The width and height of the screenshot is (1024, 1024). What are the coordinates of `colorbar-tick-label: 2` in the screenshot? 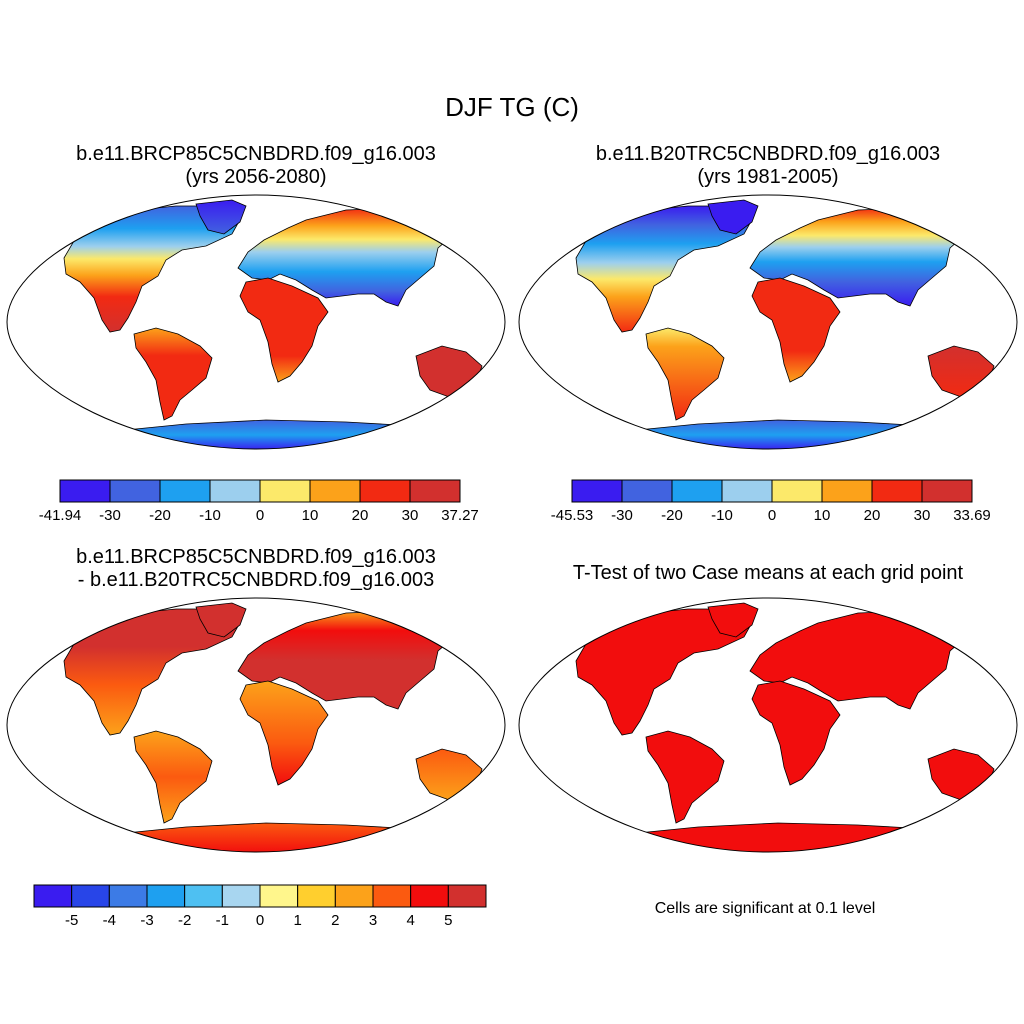 It's located at (335, 920).